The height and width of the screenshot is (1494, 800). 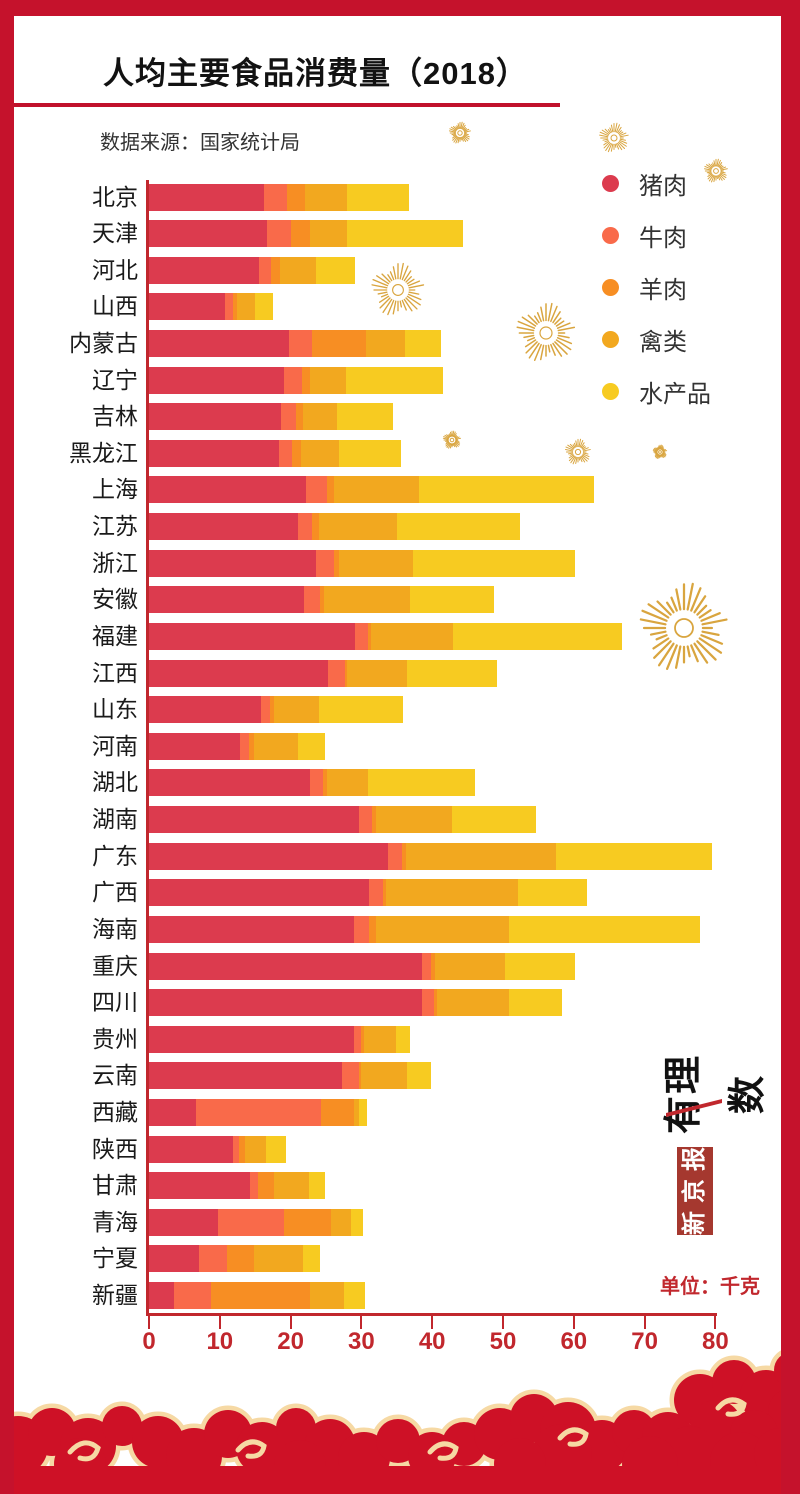 I want to click on category-label: 山西, so click(x=115, y=306).